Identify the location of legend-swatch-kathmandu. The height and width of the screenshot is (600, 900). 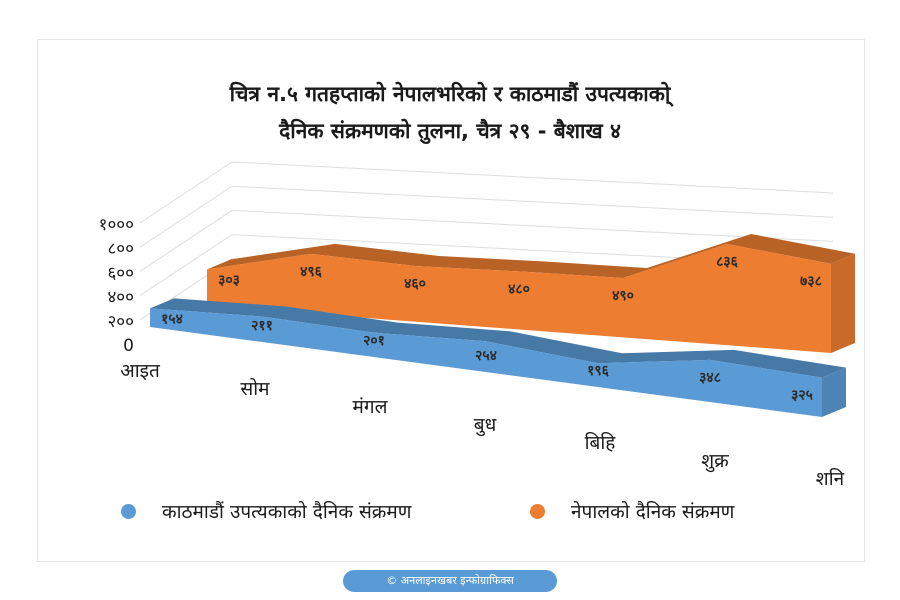
(128, 511).